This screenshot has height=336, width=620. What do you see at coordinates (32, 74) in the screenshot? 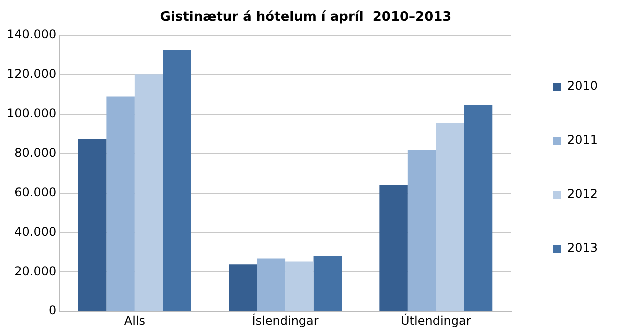
I see `y-tick-label: 120.000` at bounding box center [32, 74].